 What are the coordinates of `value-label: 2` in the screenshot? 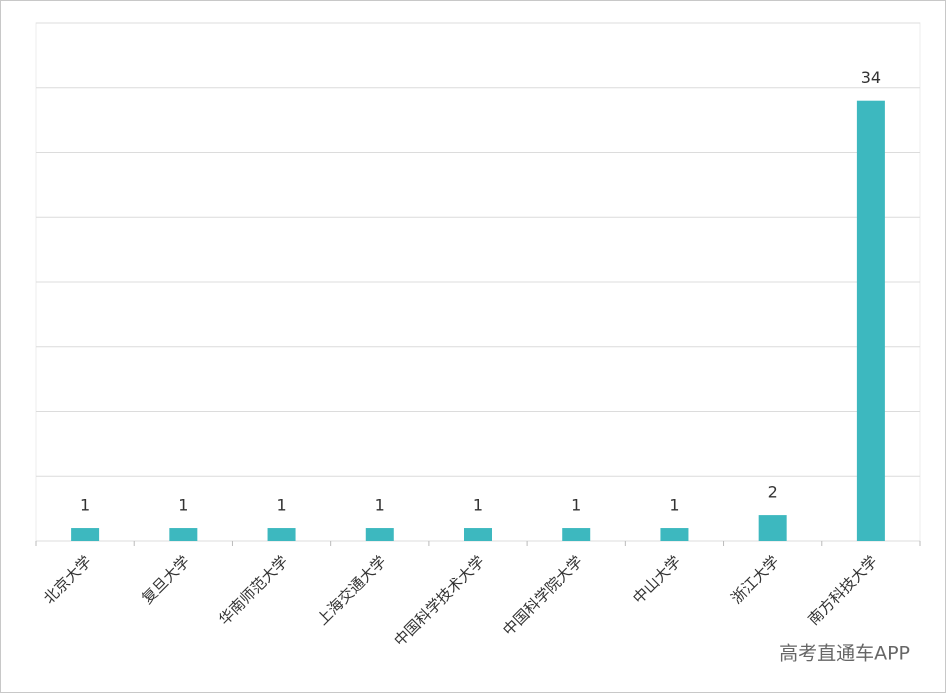 It's located at (773, 492).